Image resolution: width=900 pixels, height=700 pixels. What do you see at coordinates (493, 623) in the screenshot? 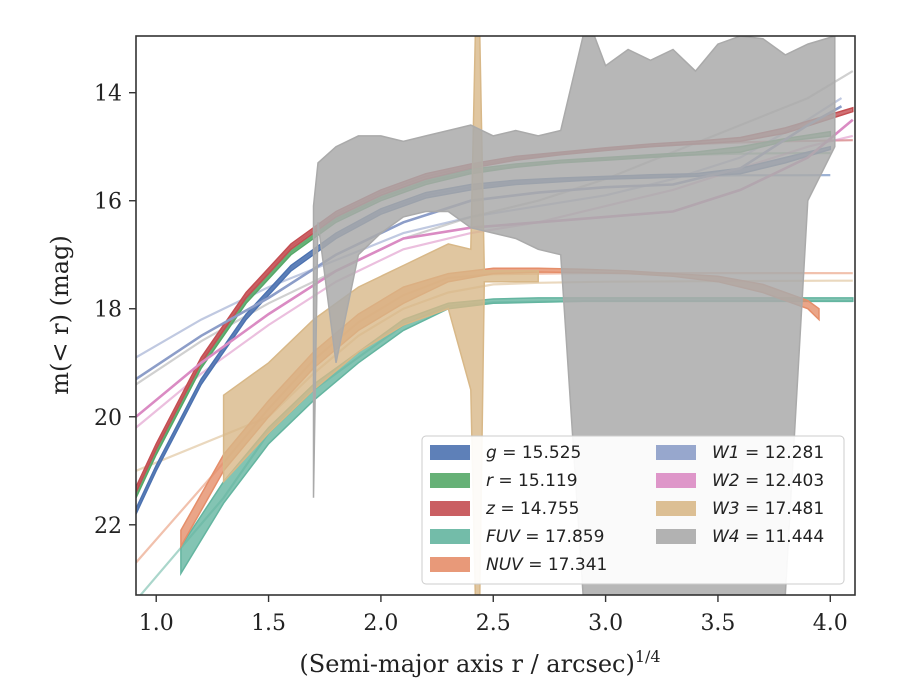
I see `x-tick-label: 2.5` at bounding box center [493, 623].